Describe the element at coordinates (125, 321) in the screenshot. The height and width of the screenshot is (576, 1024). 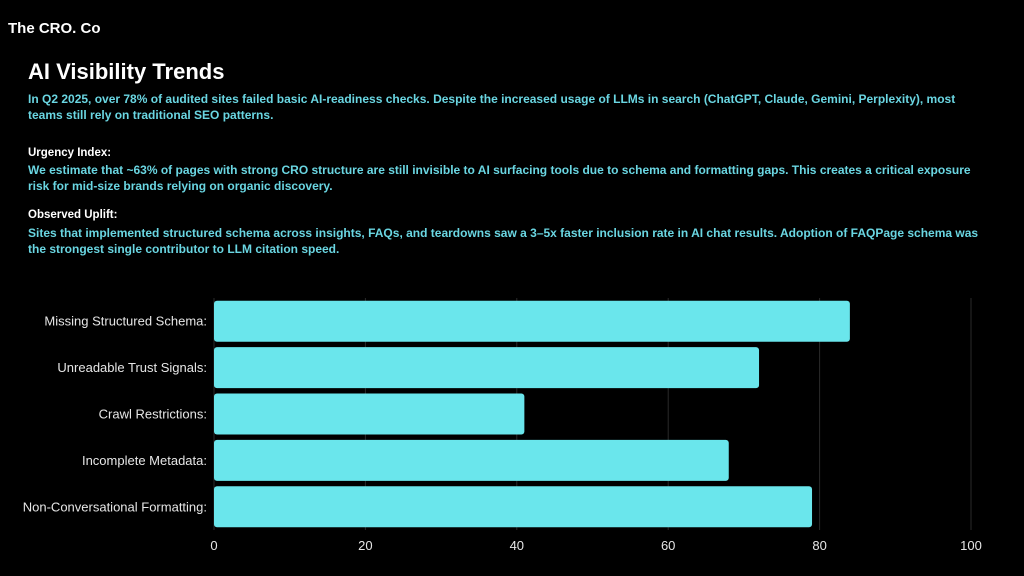
I see `category-label: Missing Structured Schema:` at that location.